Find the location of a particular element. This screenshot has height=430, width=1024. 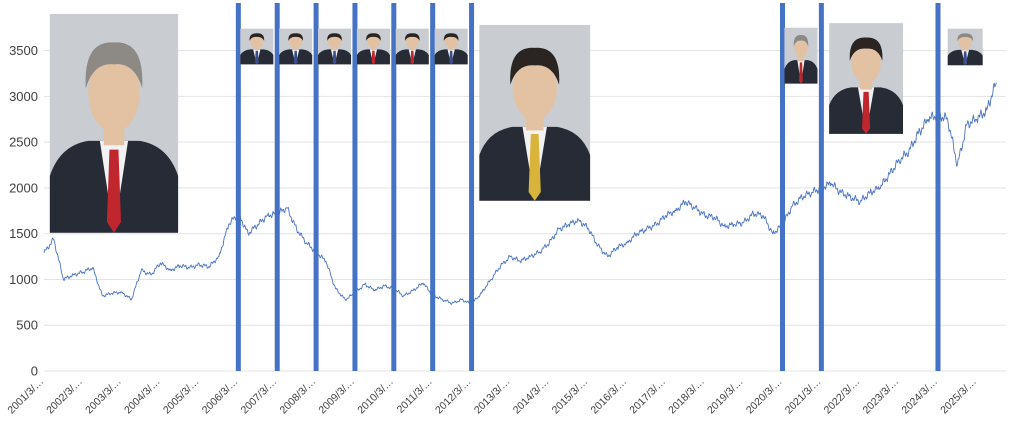

y-tick-label: 3000 is located at coordinates (23, 96).